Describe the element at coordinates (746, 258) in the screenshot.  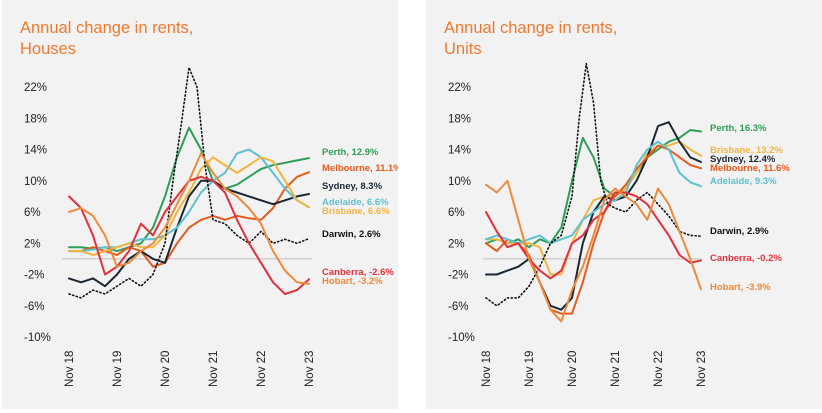
I see `end-label-canberra: Canberra, -0.2%` at that location.